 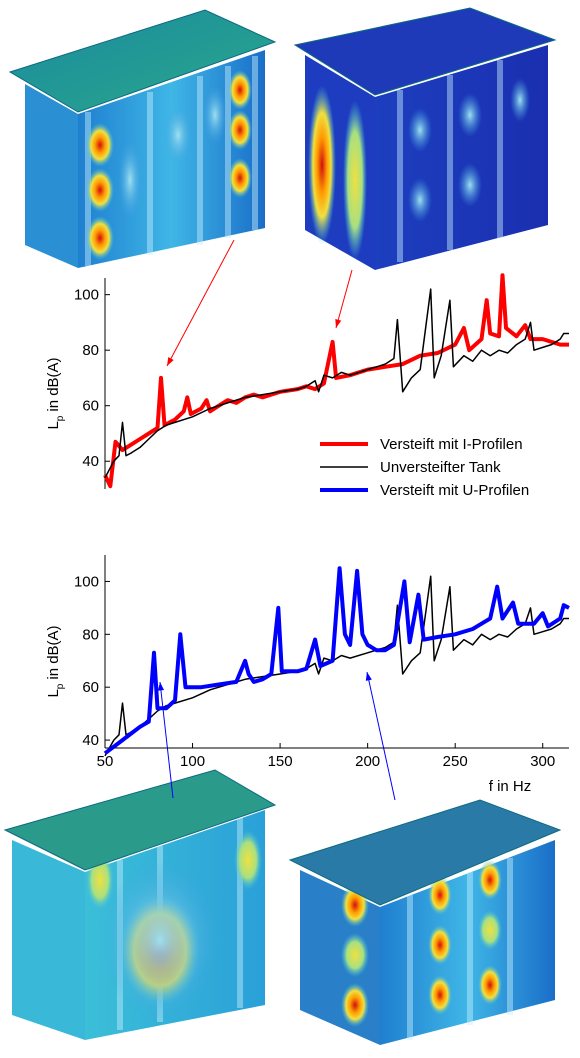 I want to click on x-tick-label: 300, so click(x=542, y=761).